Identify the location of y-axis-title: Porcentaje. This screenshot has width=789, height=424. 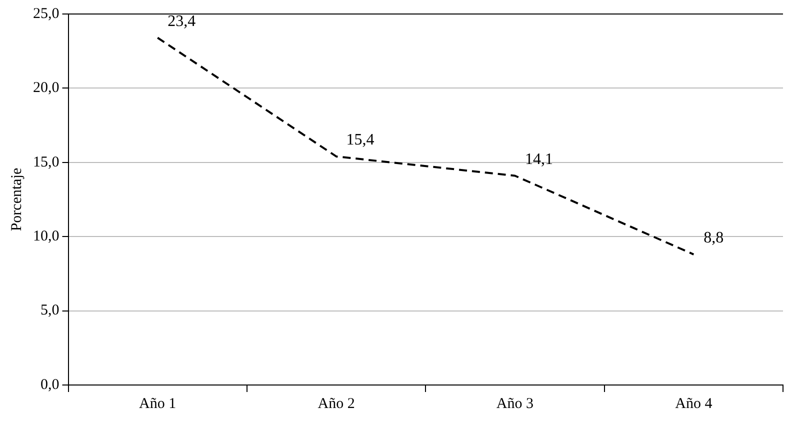
(16, 200).